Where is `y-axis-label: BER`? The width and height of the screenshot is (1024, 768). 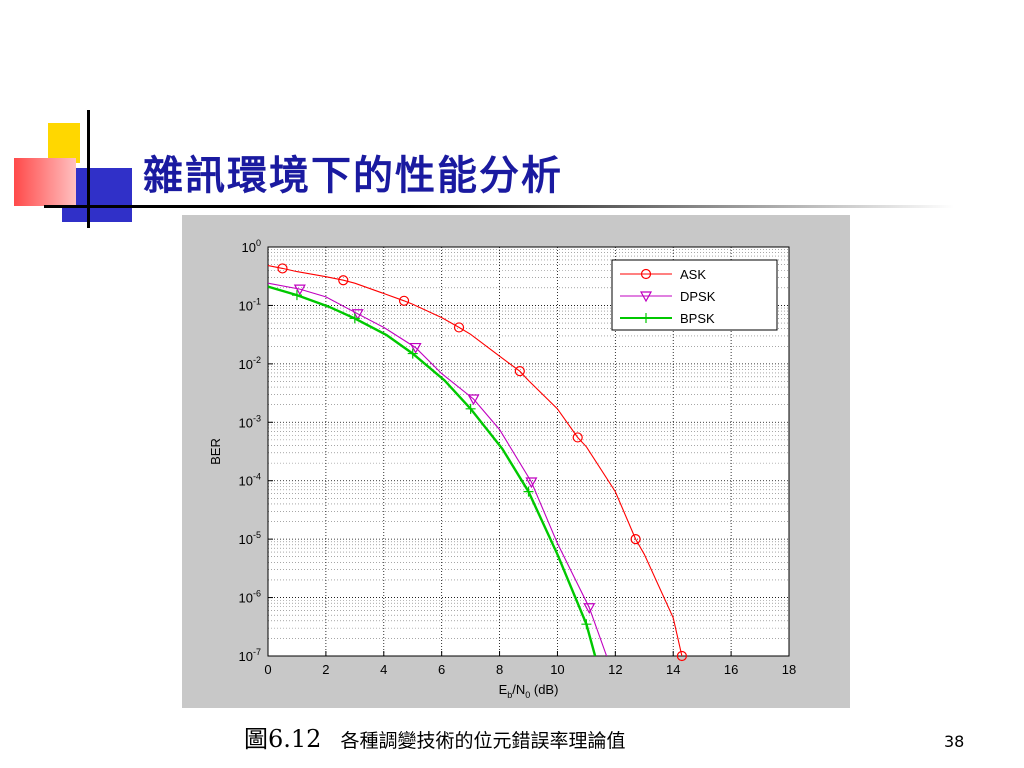 y-axis-label: BER is located at coordinates (215, 451).